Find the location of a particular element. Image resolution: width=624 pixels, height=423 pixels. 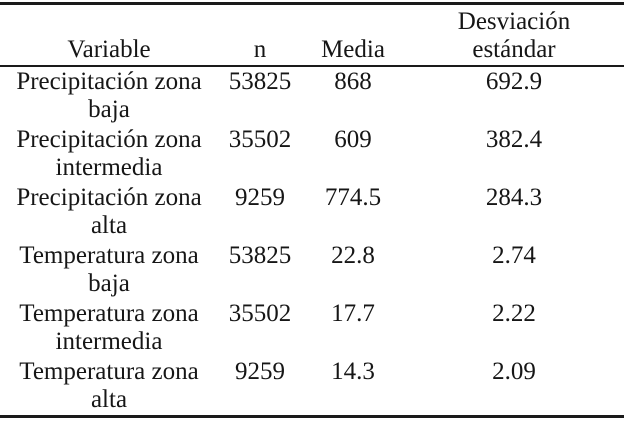

cell-media: 774.5 is located at coordinates (353, 197).